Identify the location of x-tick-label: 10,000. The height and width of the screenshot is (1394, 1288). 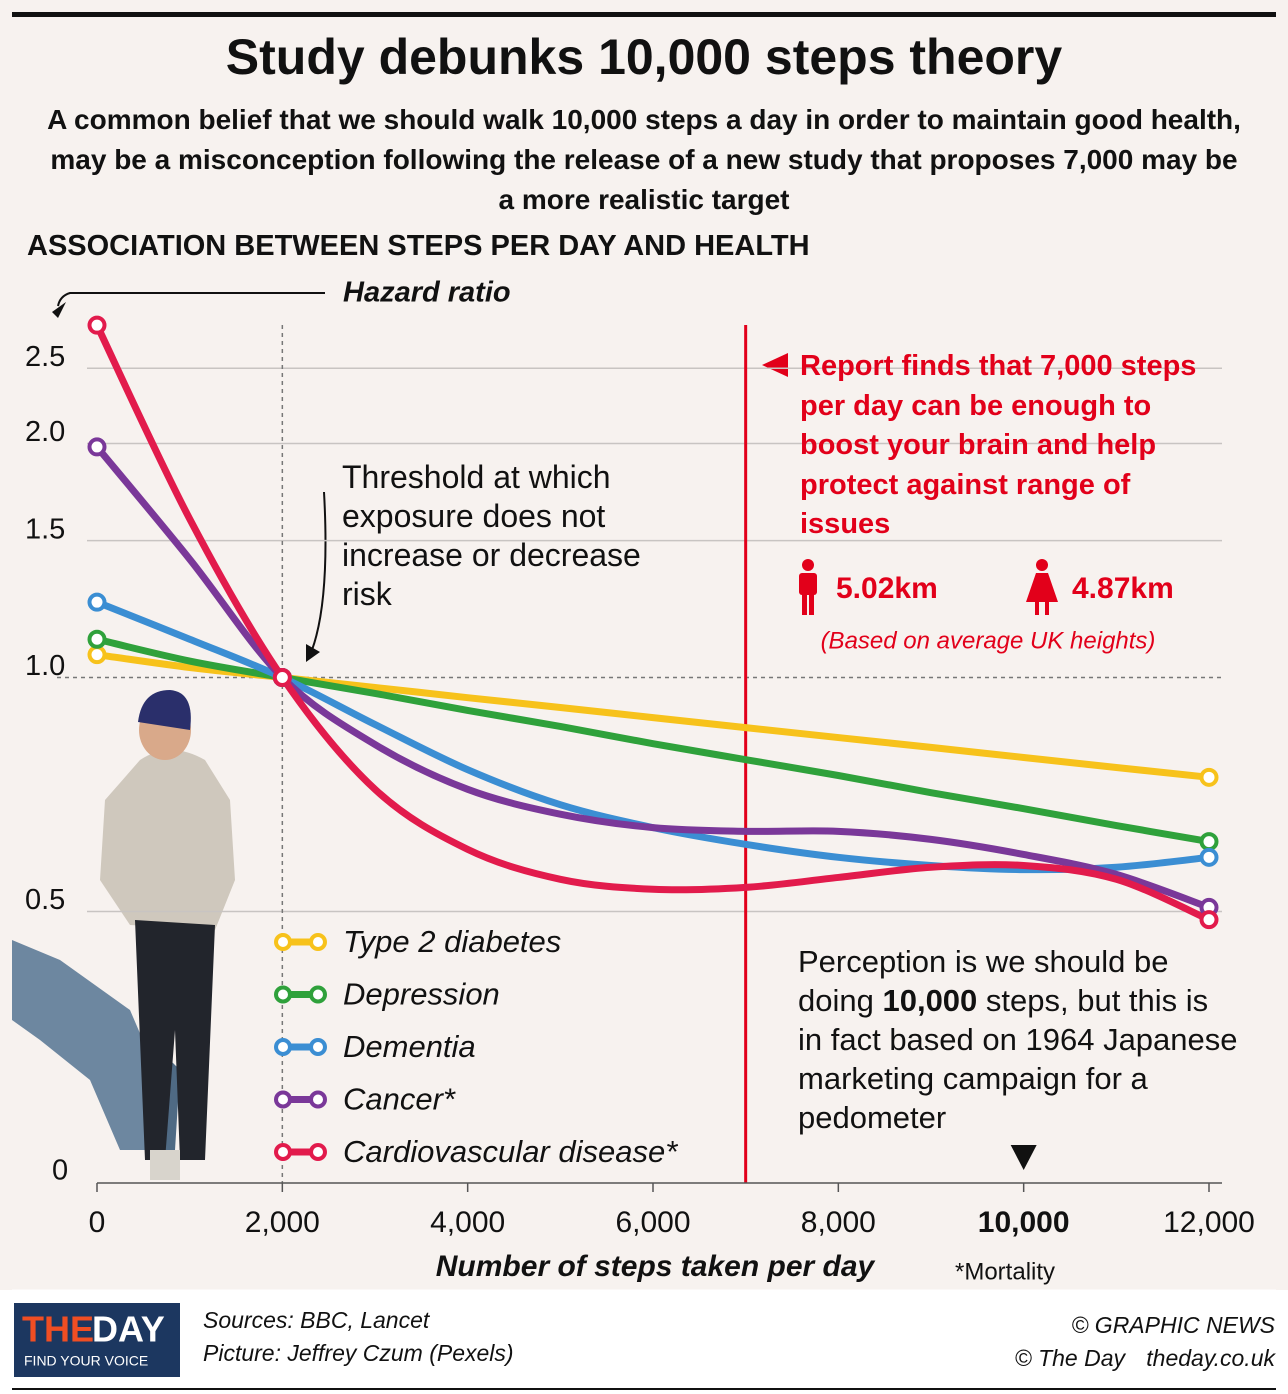
(1024, 1222).